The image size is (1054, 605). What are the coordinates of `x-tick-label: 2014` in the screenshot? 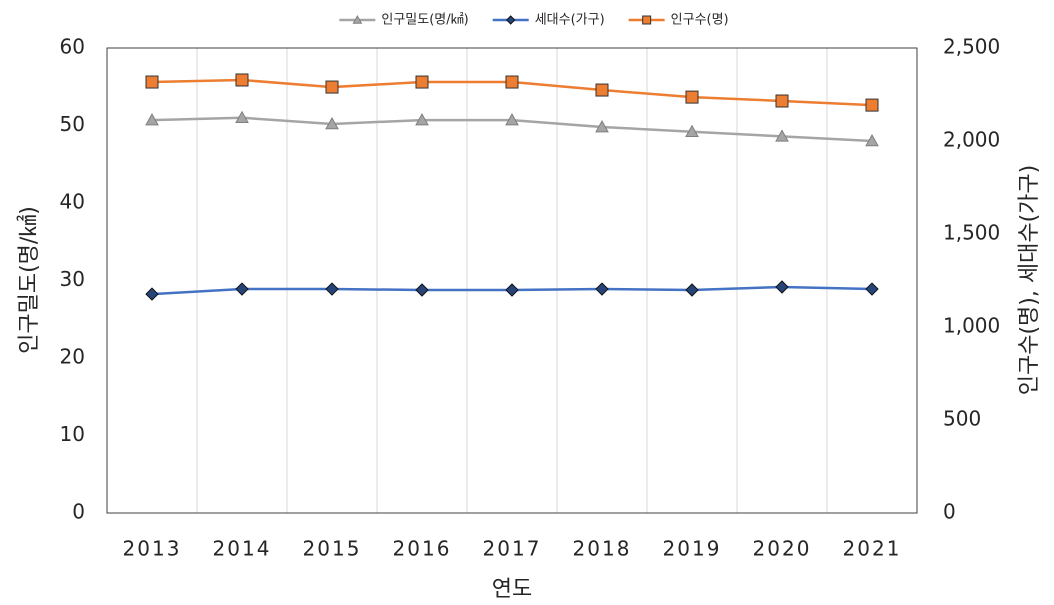 It's located at (242, 549).